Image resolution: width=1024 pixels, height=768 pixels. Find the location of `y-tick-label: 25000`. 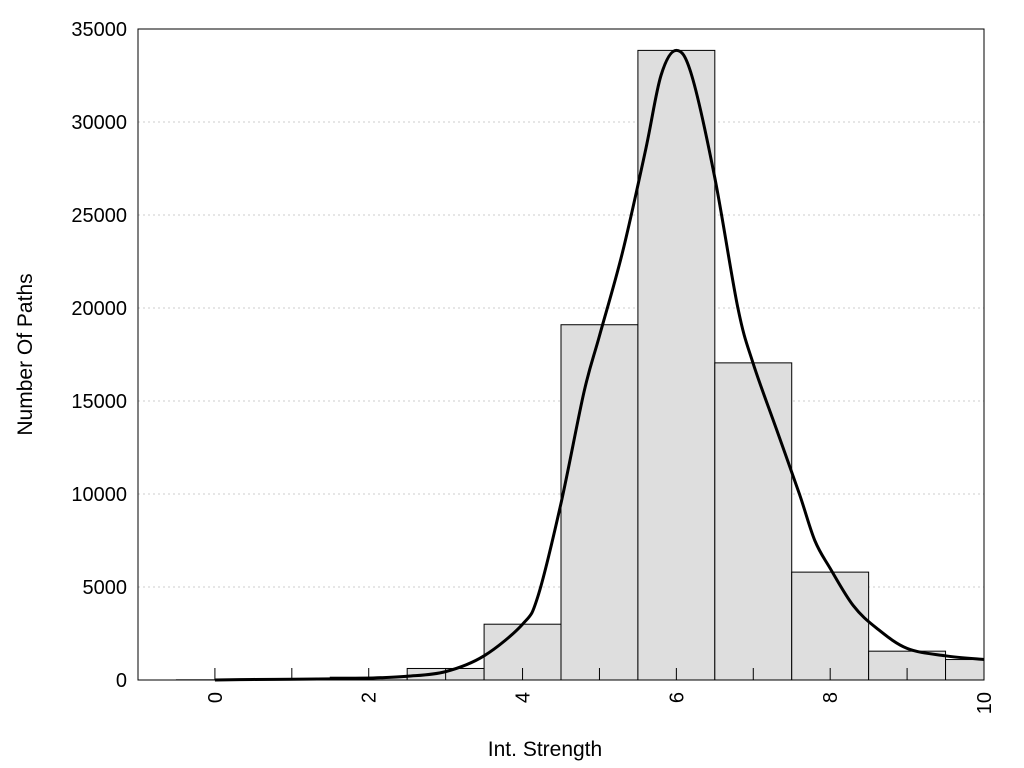

y-tick-label: 25000 is located at coordinates (99, 216).